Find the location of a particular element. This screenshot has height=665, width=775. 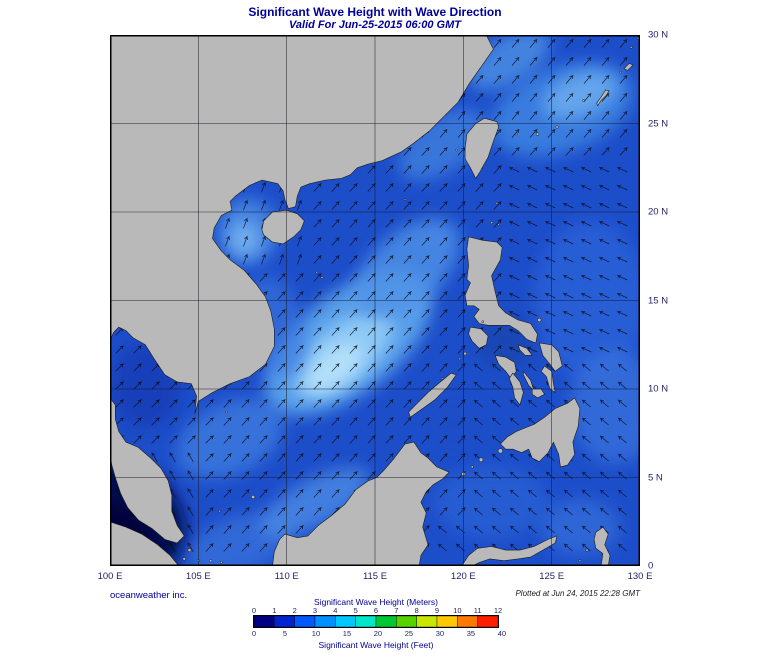

feet-tick: 40 is located at coordinates (502, 633).